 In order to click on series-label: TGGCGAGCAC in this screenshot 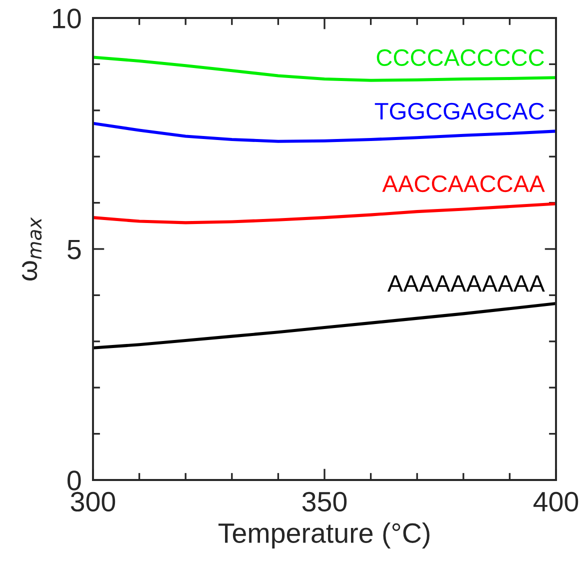, I will do `click(459, 111)`.